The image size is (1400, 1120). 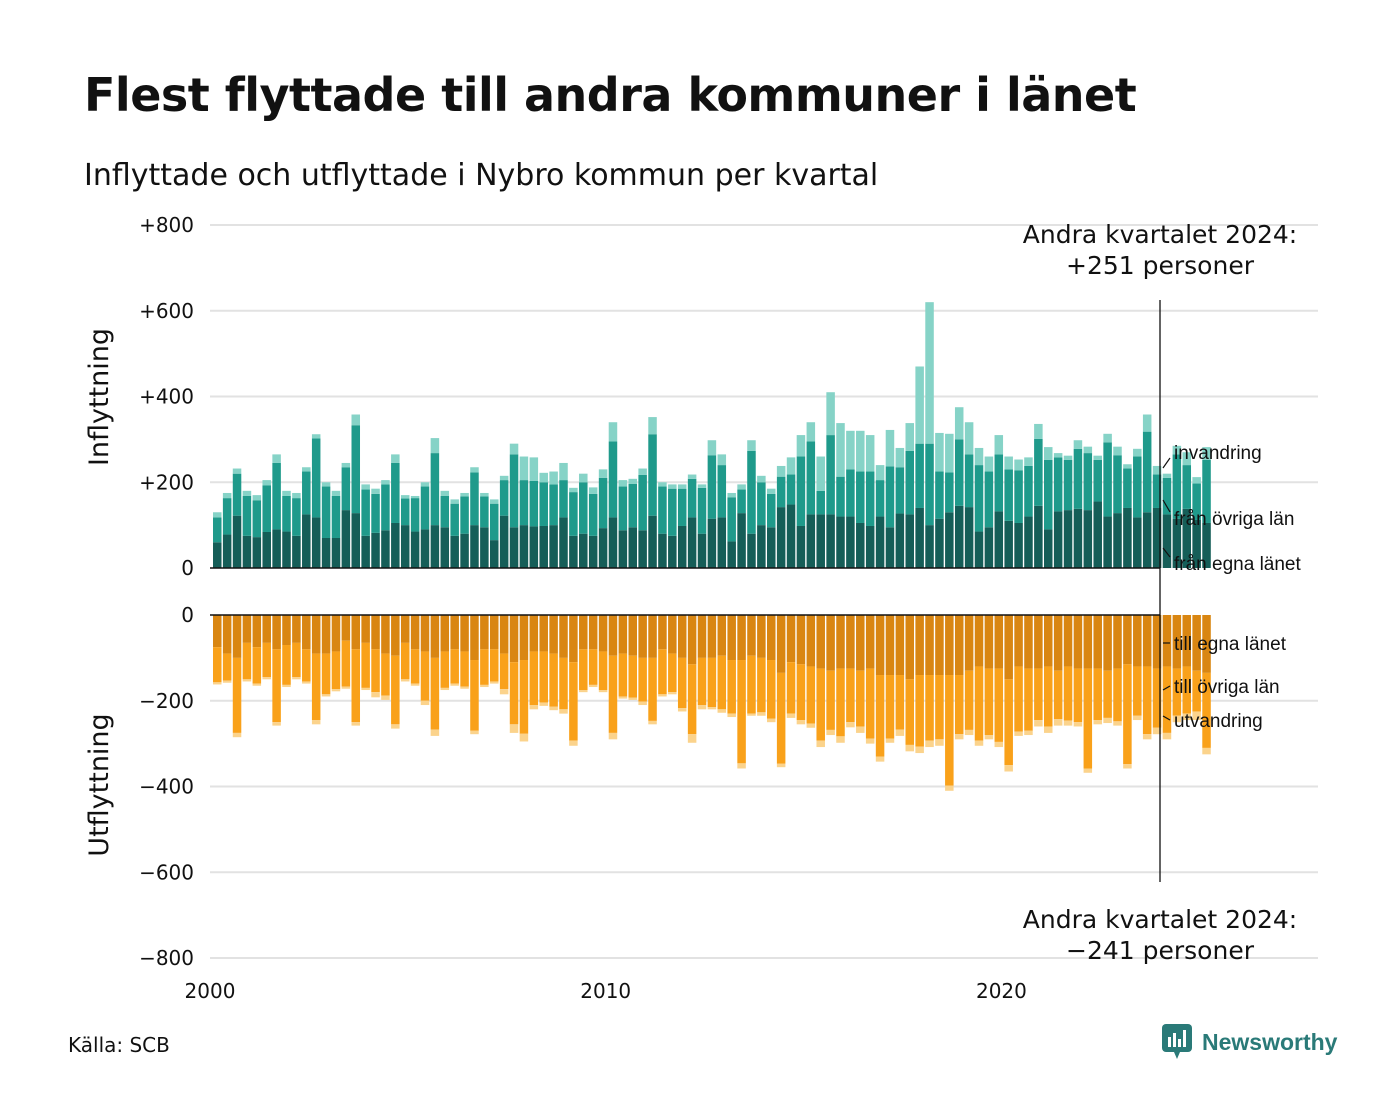 I want to click on x-tick-label: 2020, so click(x=1001, y=991).